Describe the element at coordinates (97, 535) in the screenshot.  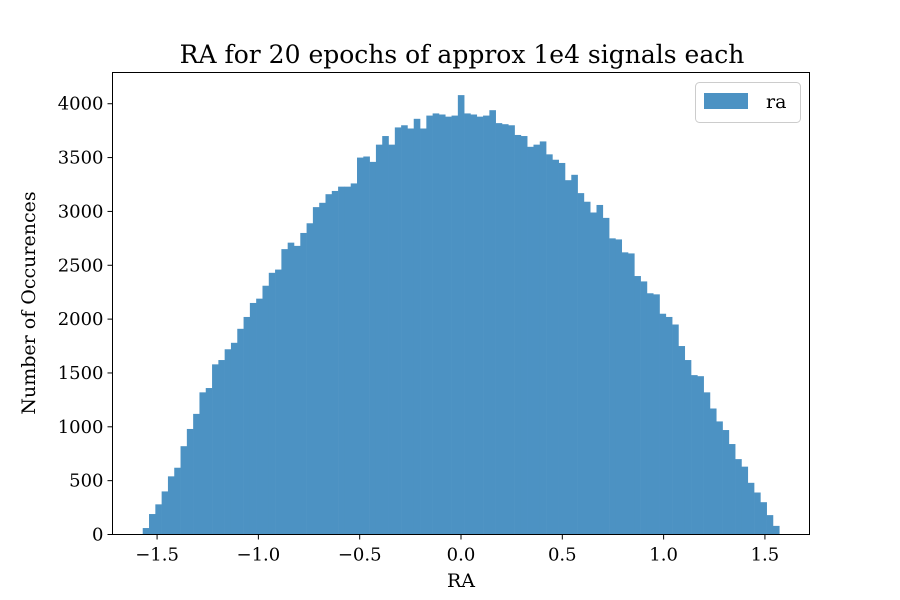
I see `y-tick-label: 0` at that location.